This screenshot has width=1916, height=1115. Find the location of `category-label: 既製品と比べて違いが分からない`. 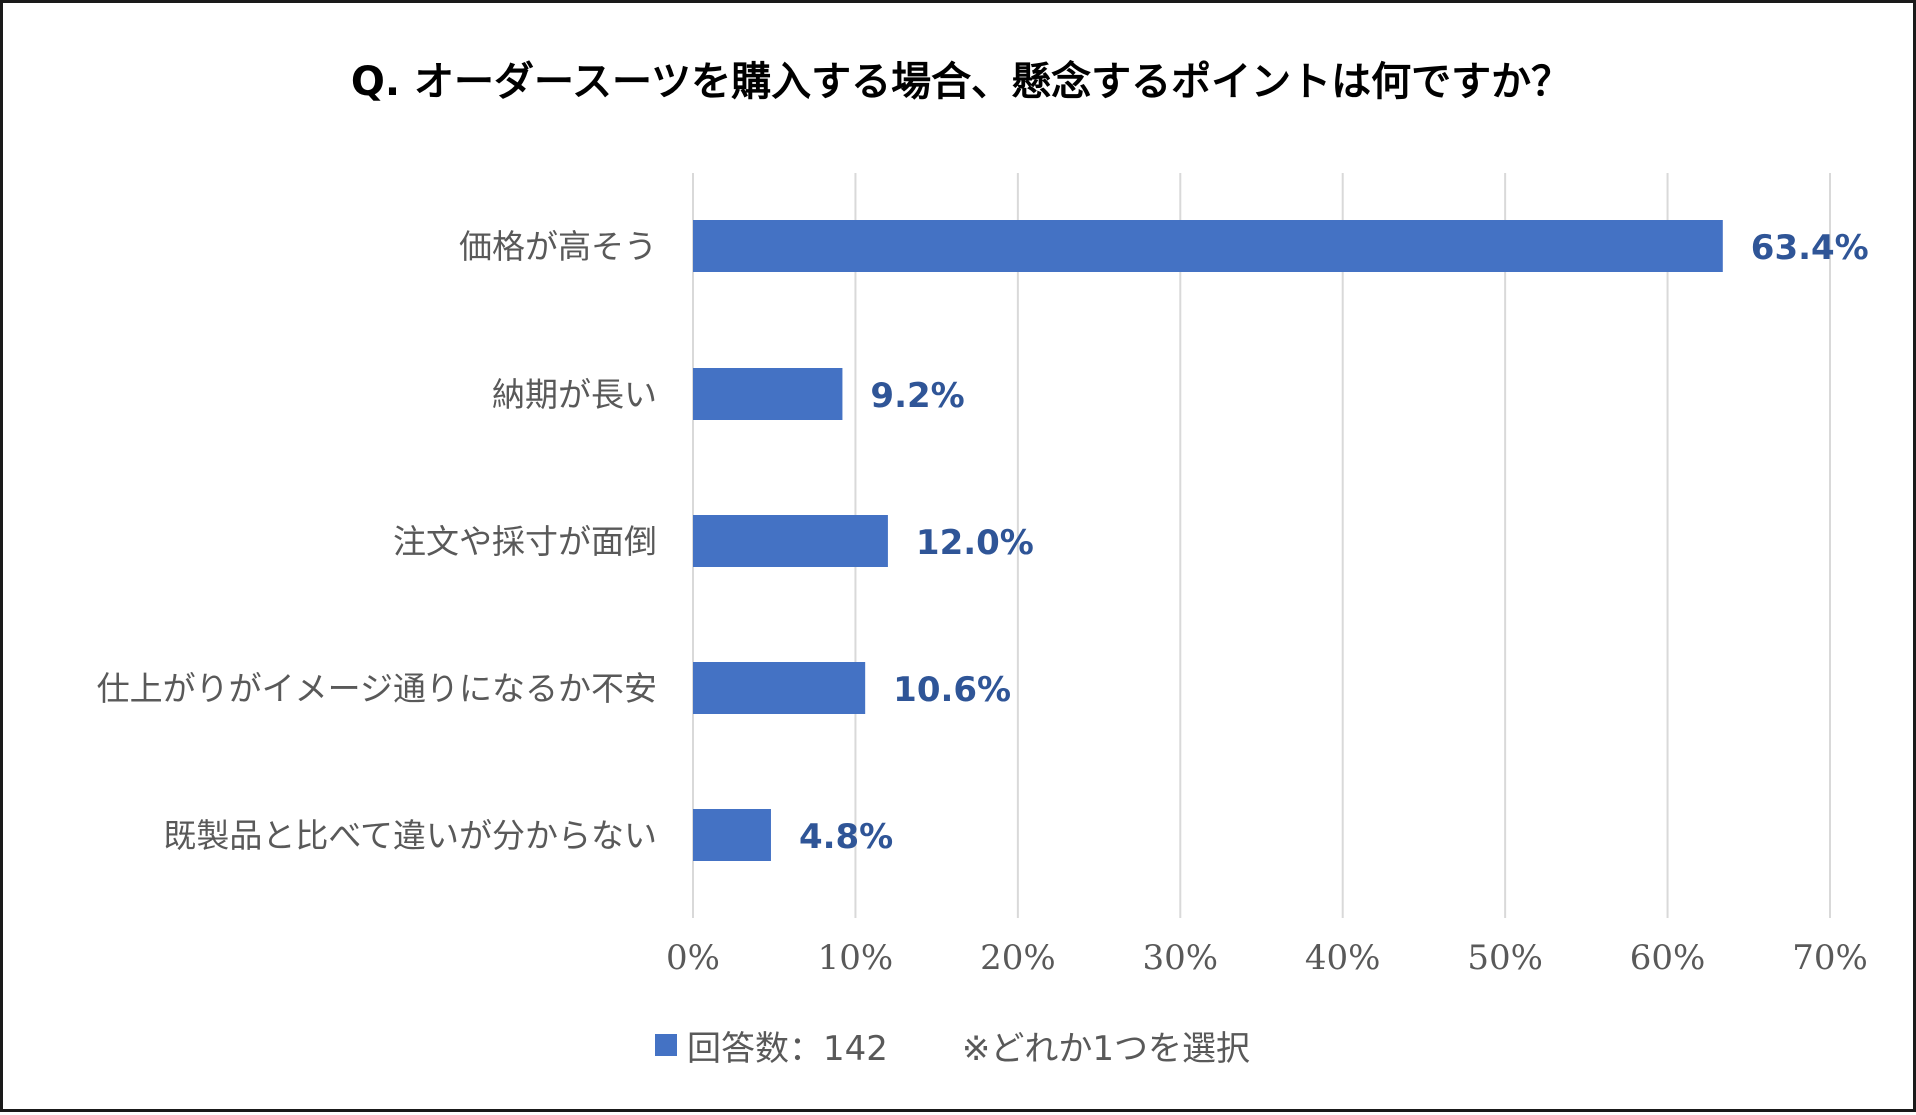

category-label: 既製品と比べて違いが分からない is located at coordinates (410, 835).